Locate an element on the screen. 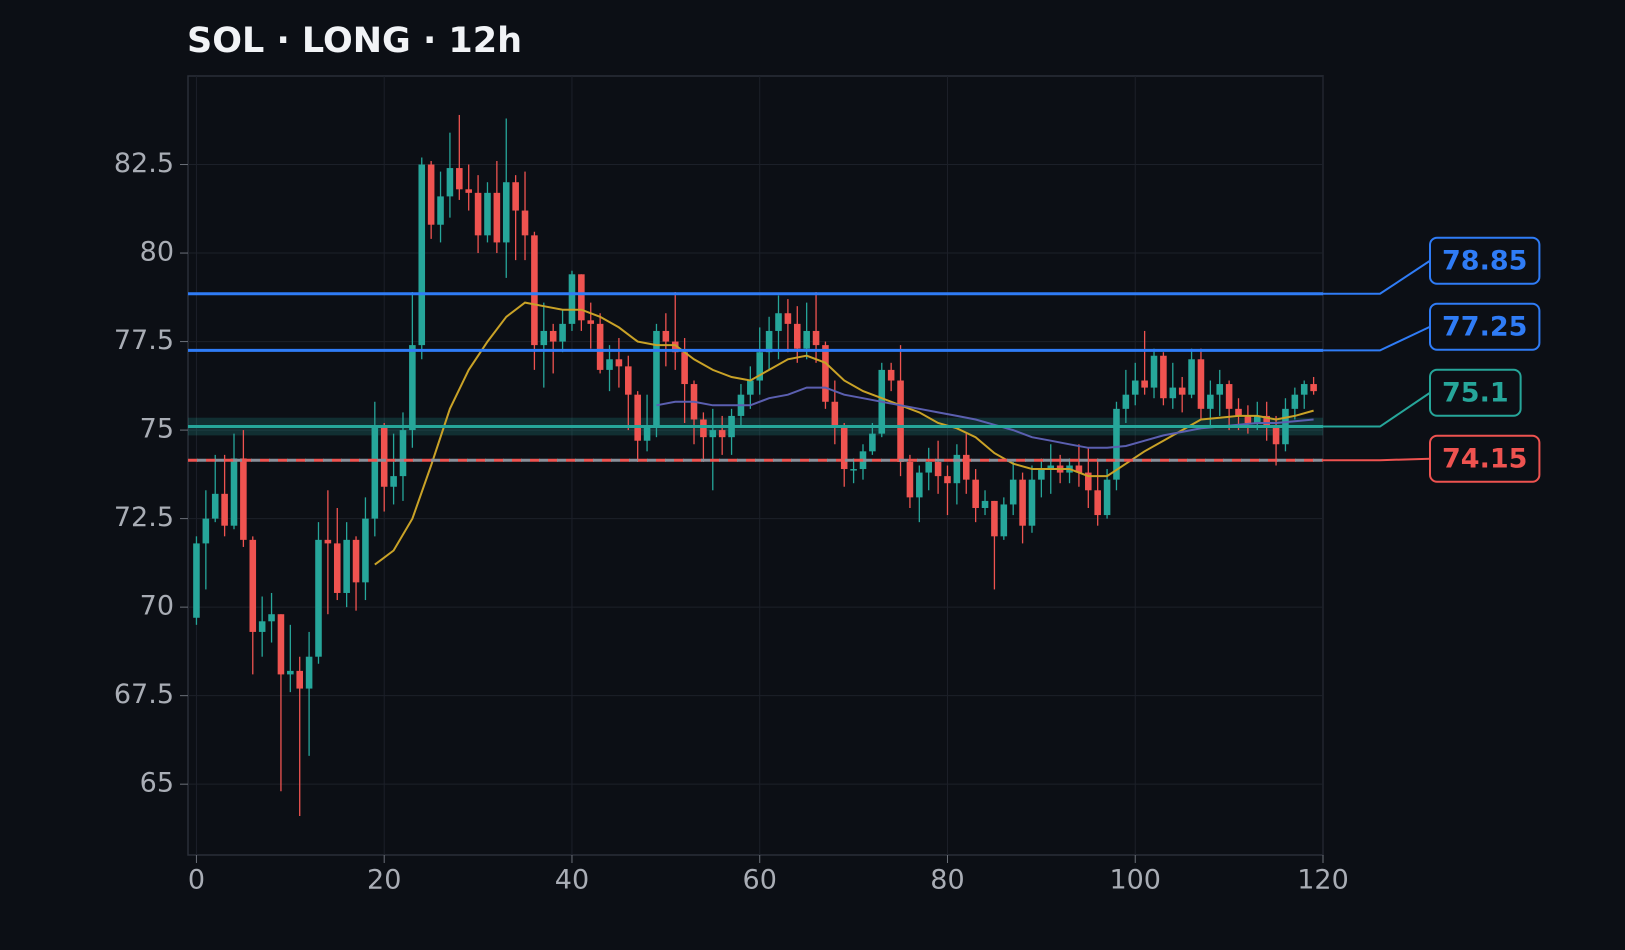 This screenshot has height=950, width=1625. y-tick-label: 75 is located at coordinates (157, 429).